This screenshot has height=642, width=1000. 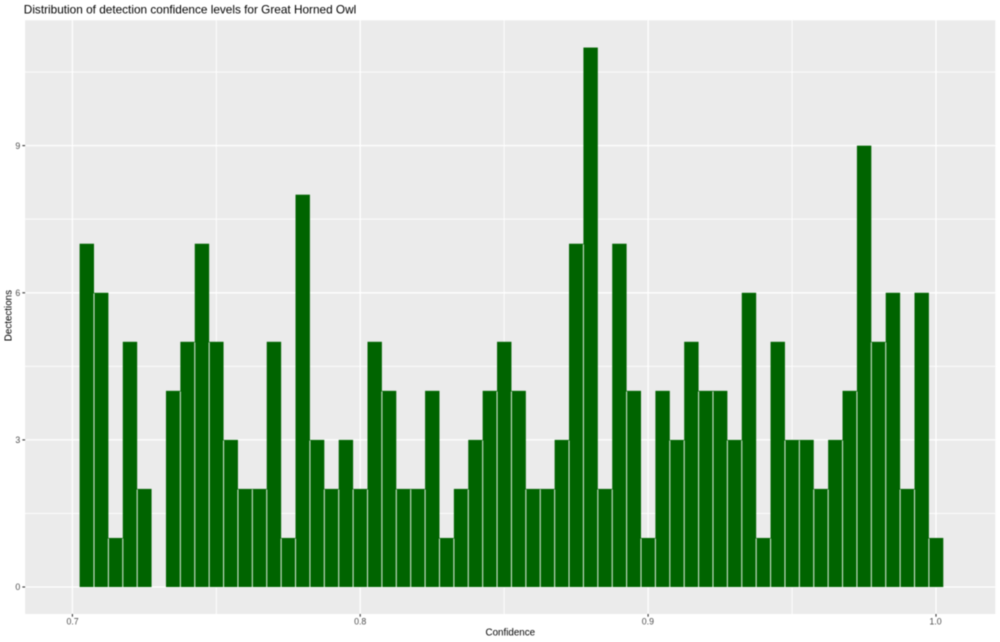 I want to click on svg-text: 0.8, so click(x=360, y=622).